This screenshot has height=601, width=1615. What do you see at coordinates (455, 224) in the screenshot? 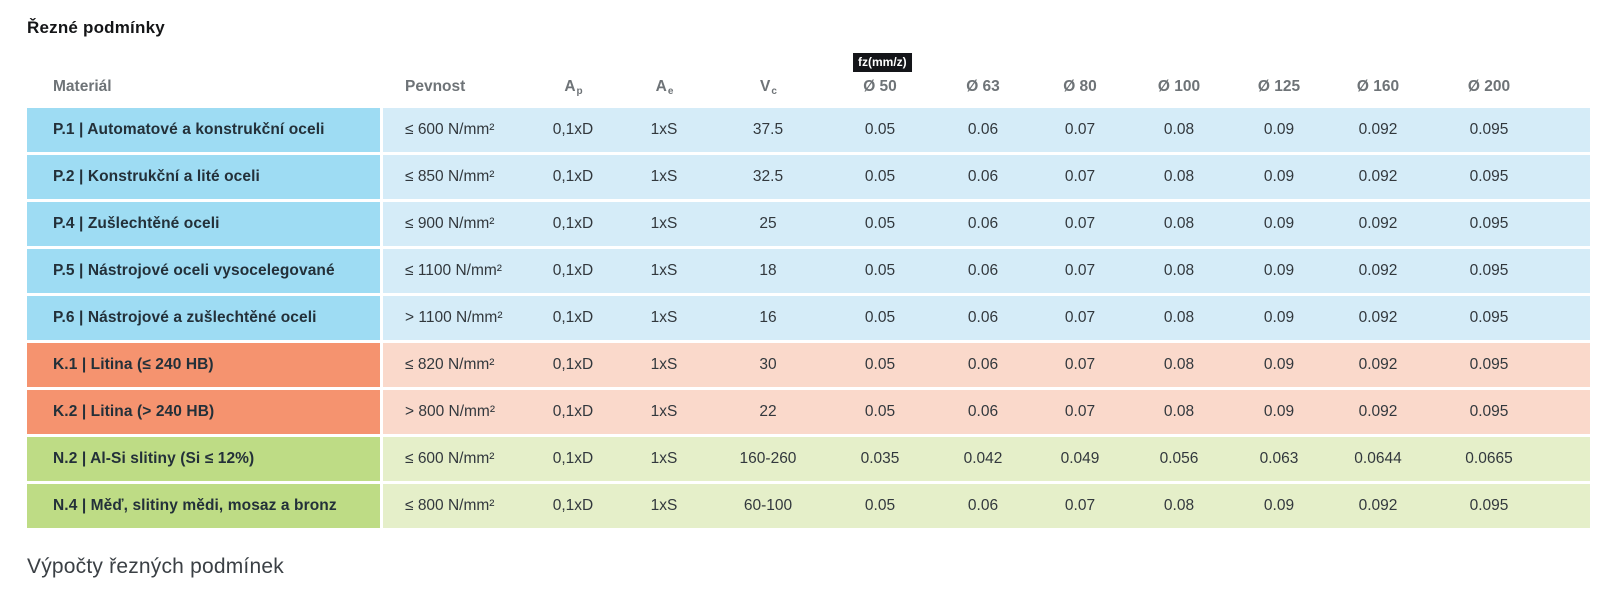
I see `strength-cell: ≤ 900 N/mm²` at bounding box center [455, 224].